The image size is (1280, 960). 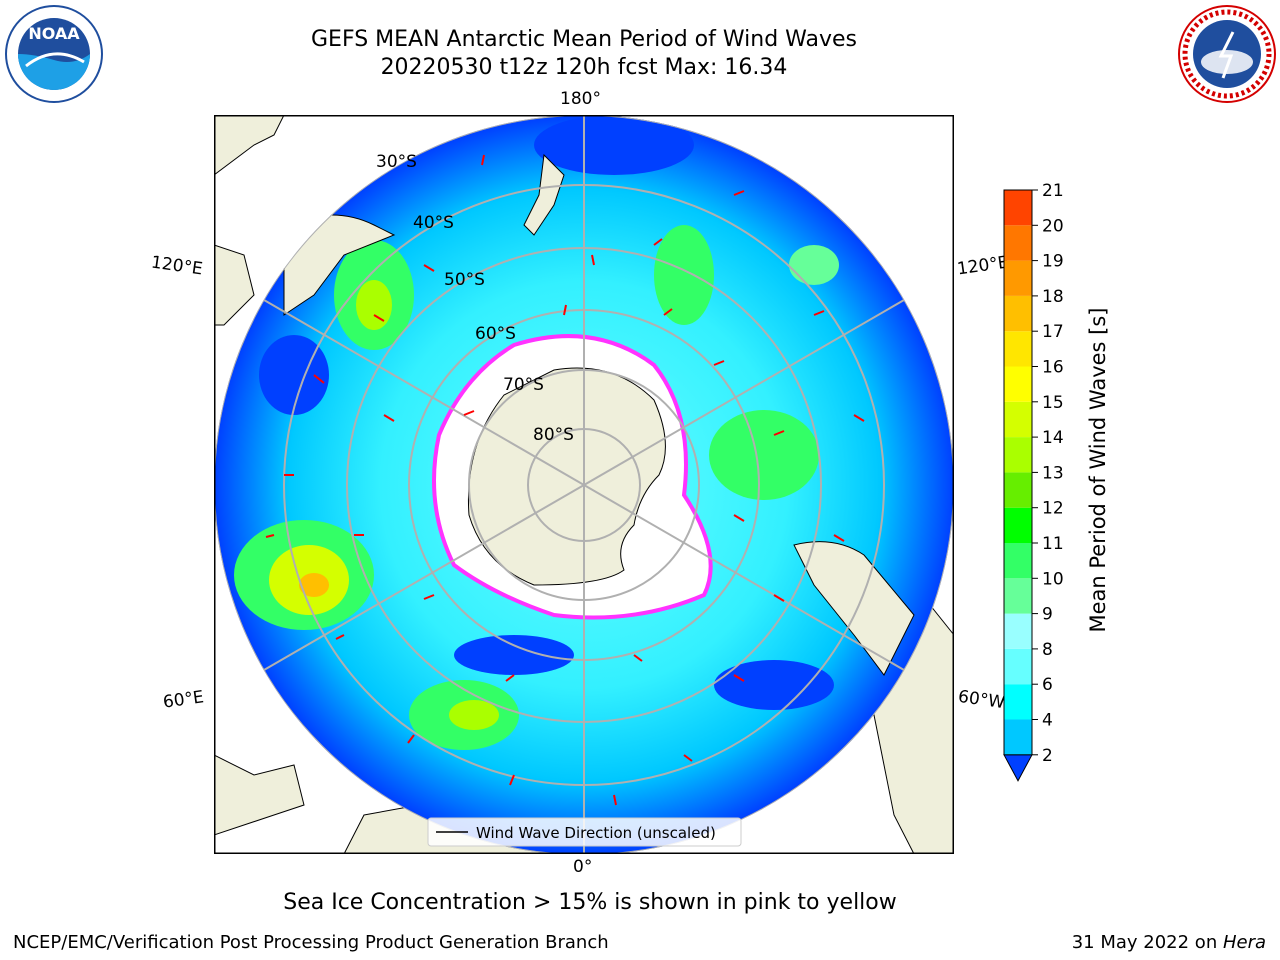 What do you see at coordinates (1047, 756) in the screenshot?
I see `colorbar-tick-label: 2` at bounding box center [1047, 756].